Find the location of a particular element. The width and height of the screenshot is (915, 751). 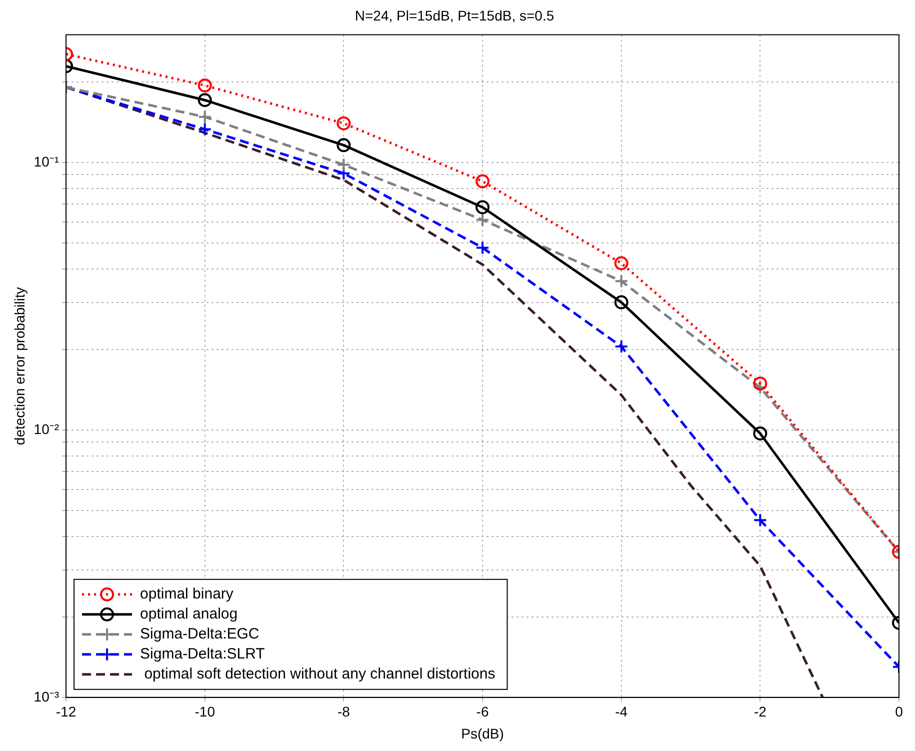

x-tick-label: -12 is located at coordinates (66, 712).